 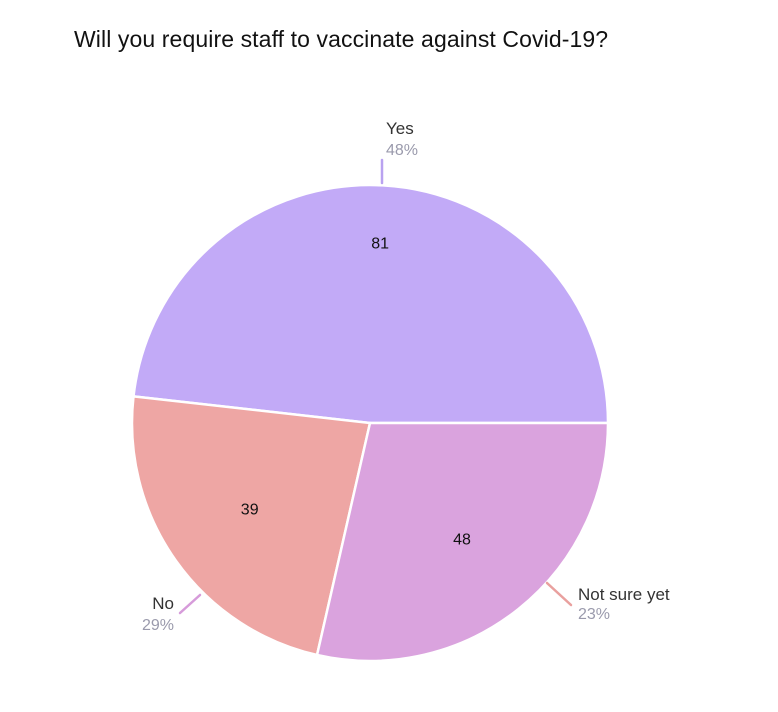 I want to click on slice-category-label: No, so click(x=163, y=603).